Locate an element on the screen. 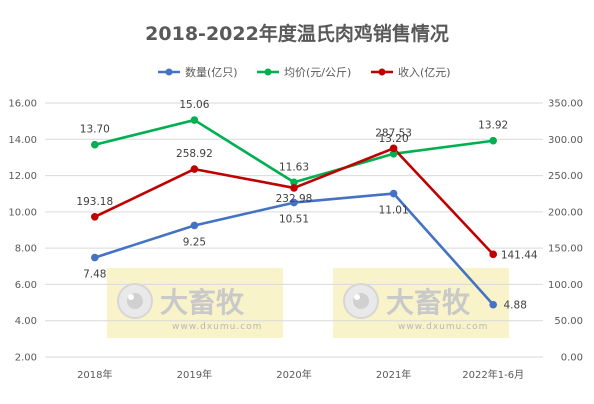 This screenshot has width=594, height=404. data-label: 287.53 is located at coordinates (393, 133).